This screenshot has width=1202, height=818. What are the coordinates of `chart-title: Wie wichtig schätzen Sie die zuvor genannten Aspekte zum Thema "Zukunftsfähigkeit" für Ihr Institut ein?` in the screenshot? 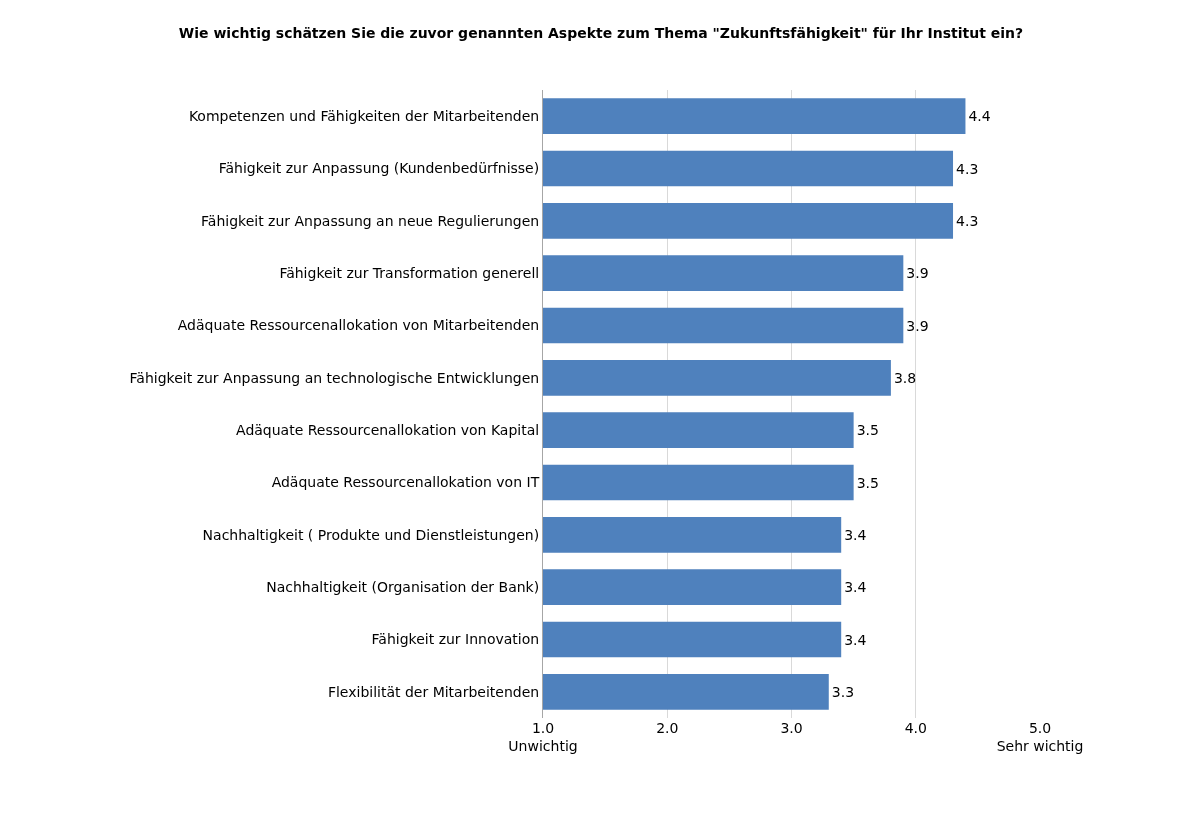 It's located at (601, 33).